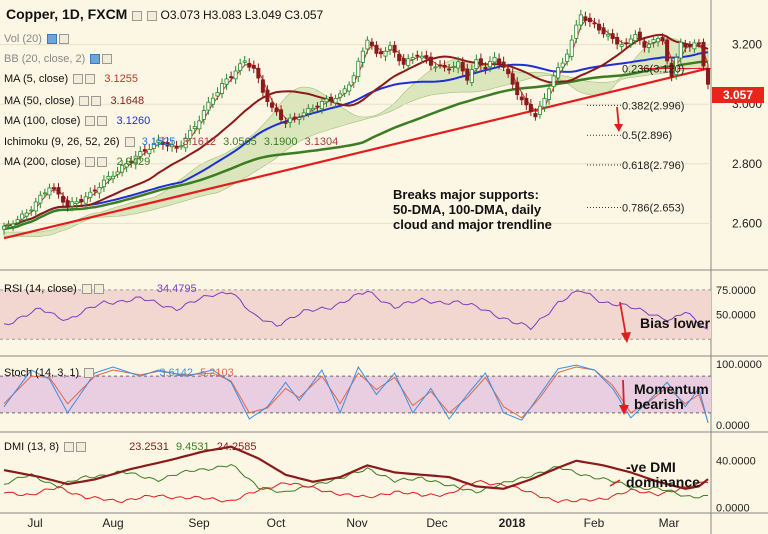  What do you see at coordinates (36, 39) in the screenshot?
I see `legend-vol: Vol (20)` at bounding box center [36, 39].